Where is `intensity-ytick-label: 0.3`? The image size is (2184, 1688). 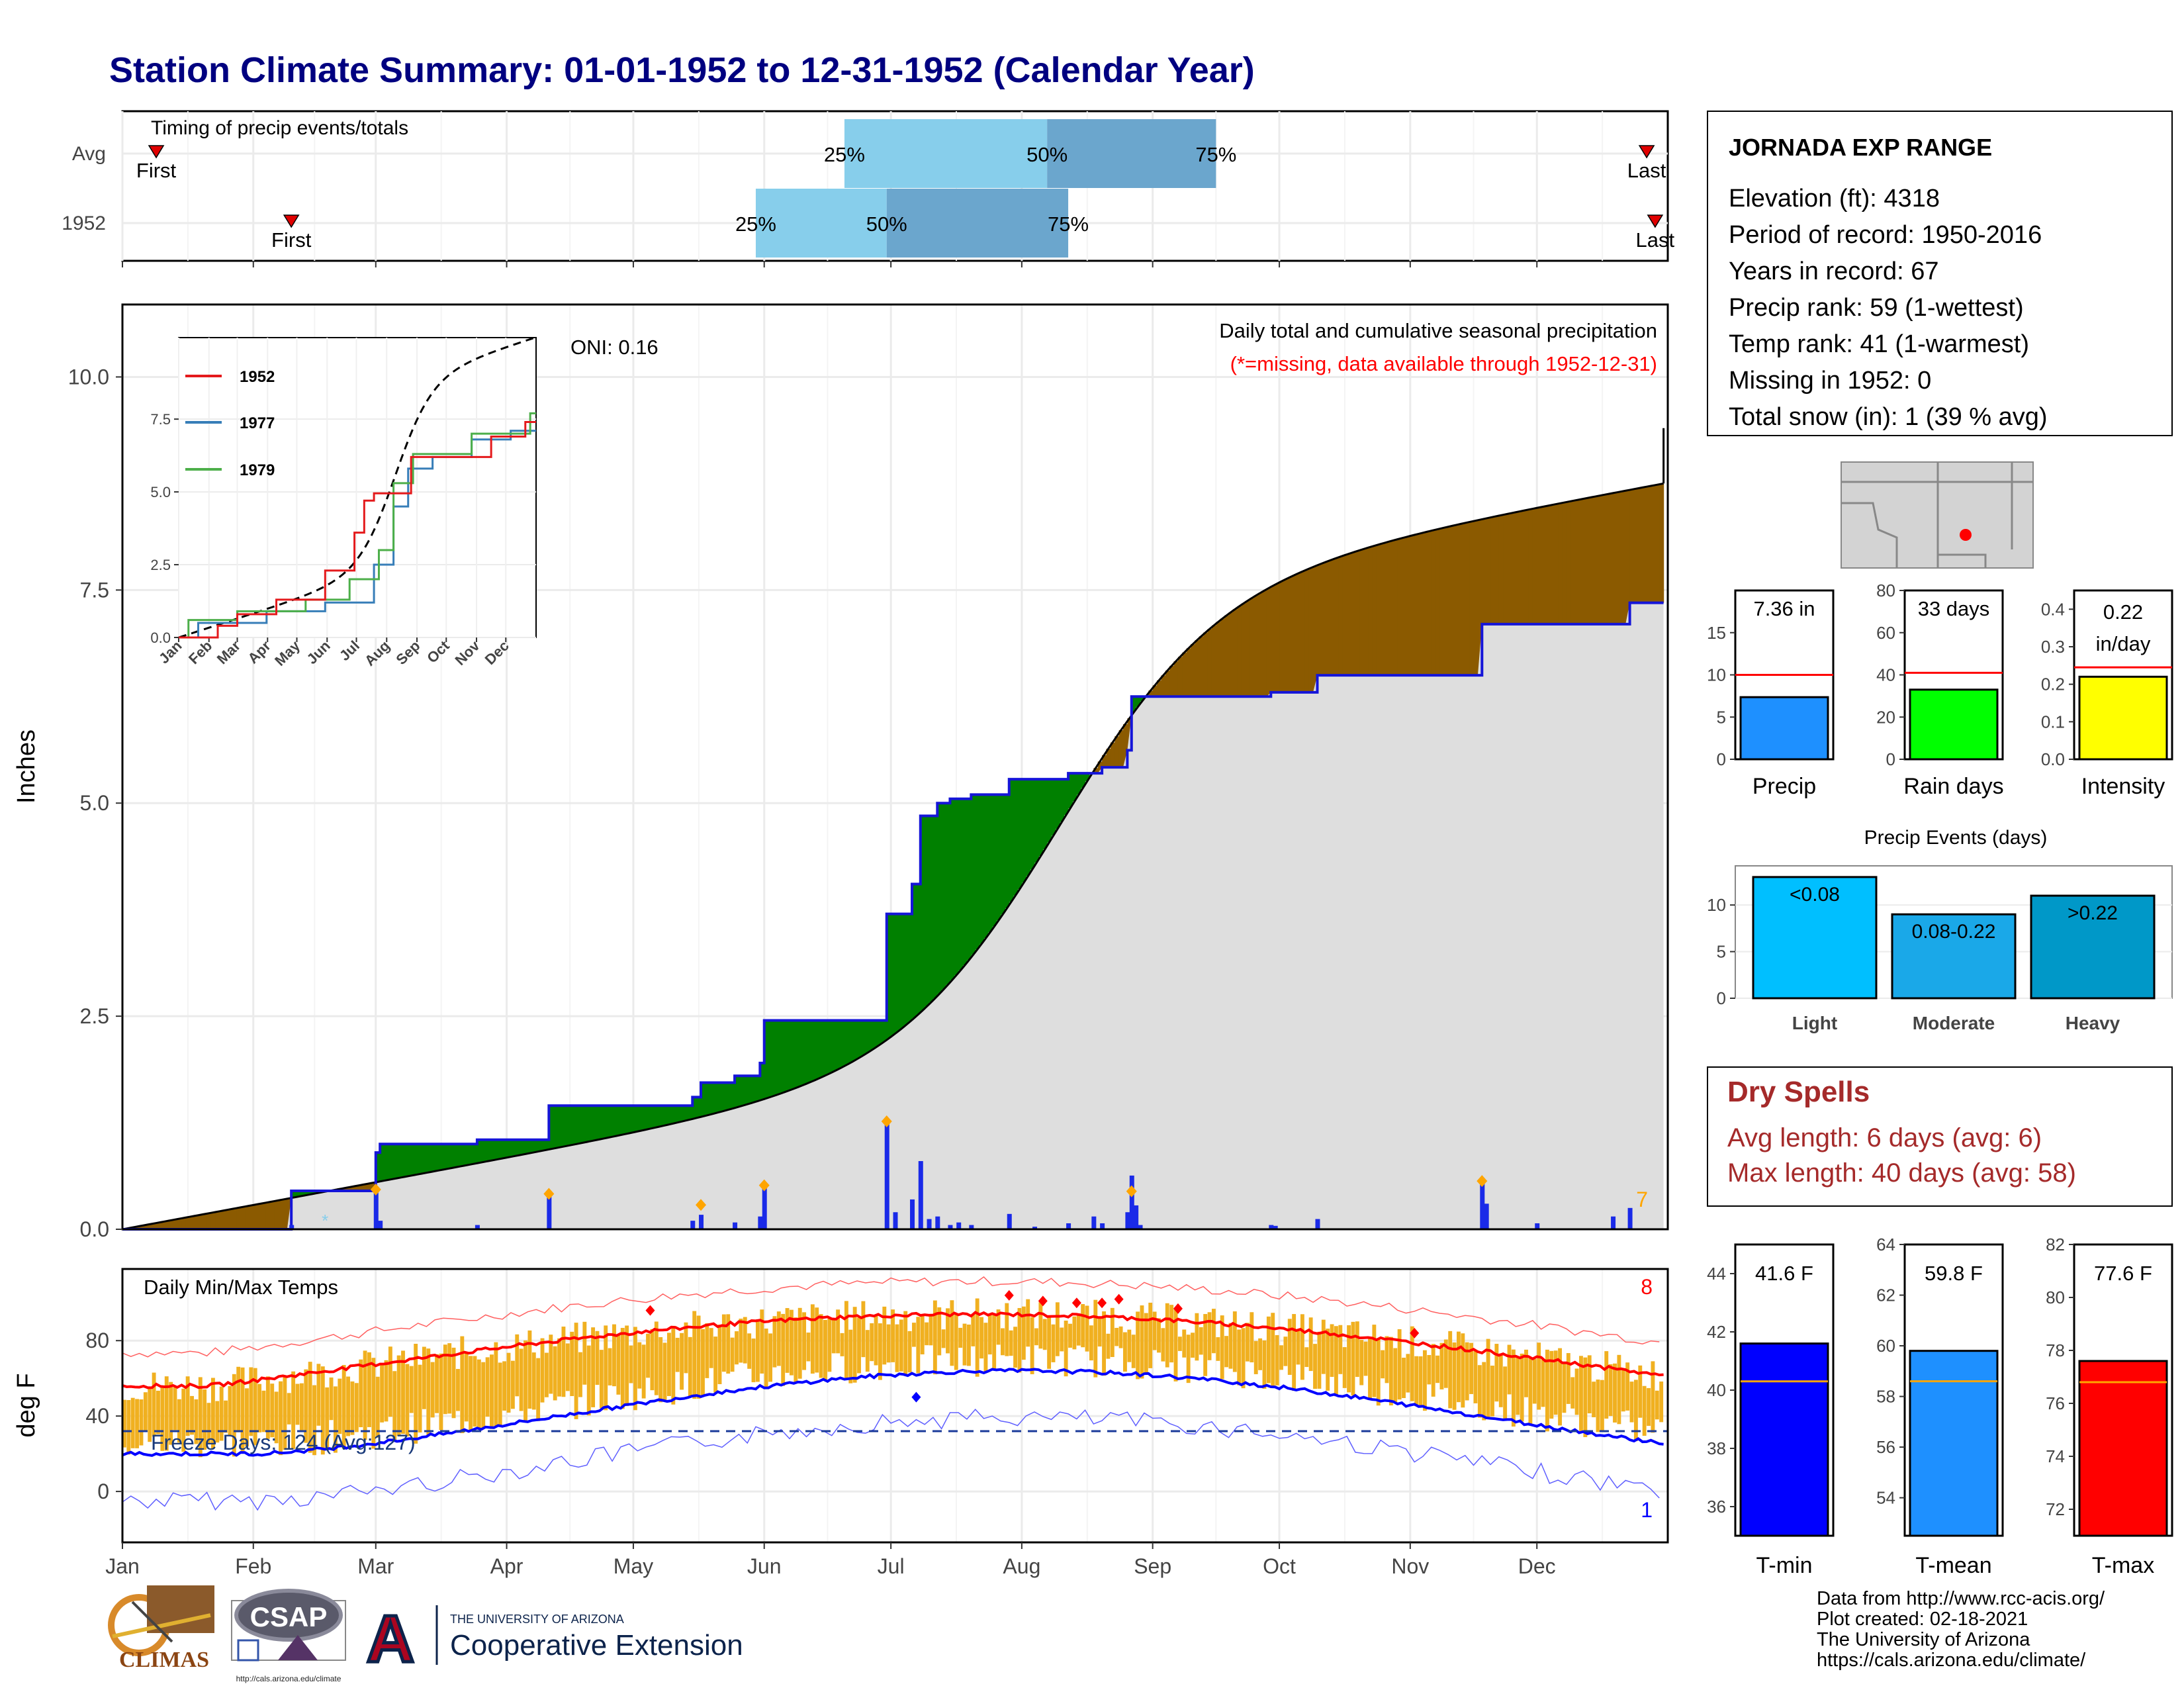 intensity-ytick-label: 0.3 is located at coordinates (2053, 647).